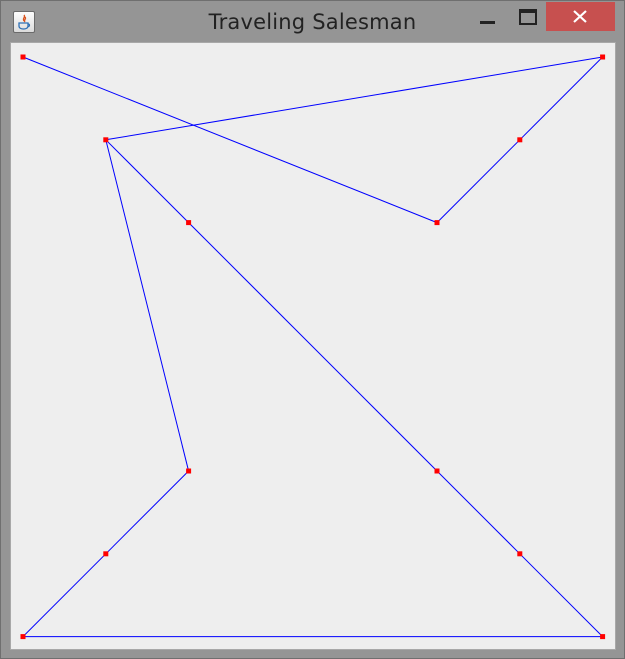  I want to click on title-bar: Traveling Salesman, so click(312, 21).